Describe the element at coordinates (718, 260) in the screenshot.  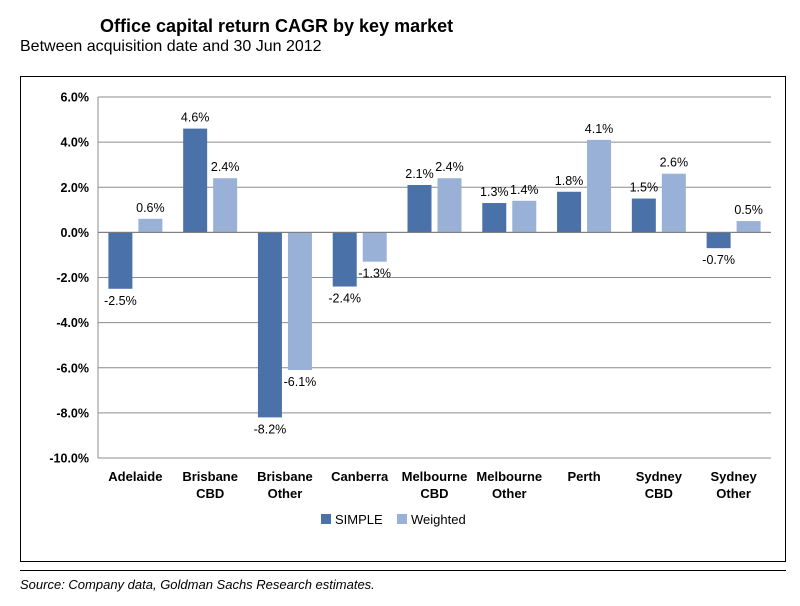
I see `data-label: -0.7%` at that location.